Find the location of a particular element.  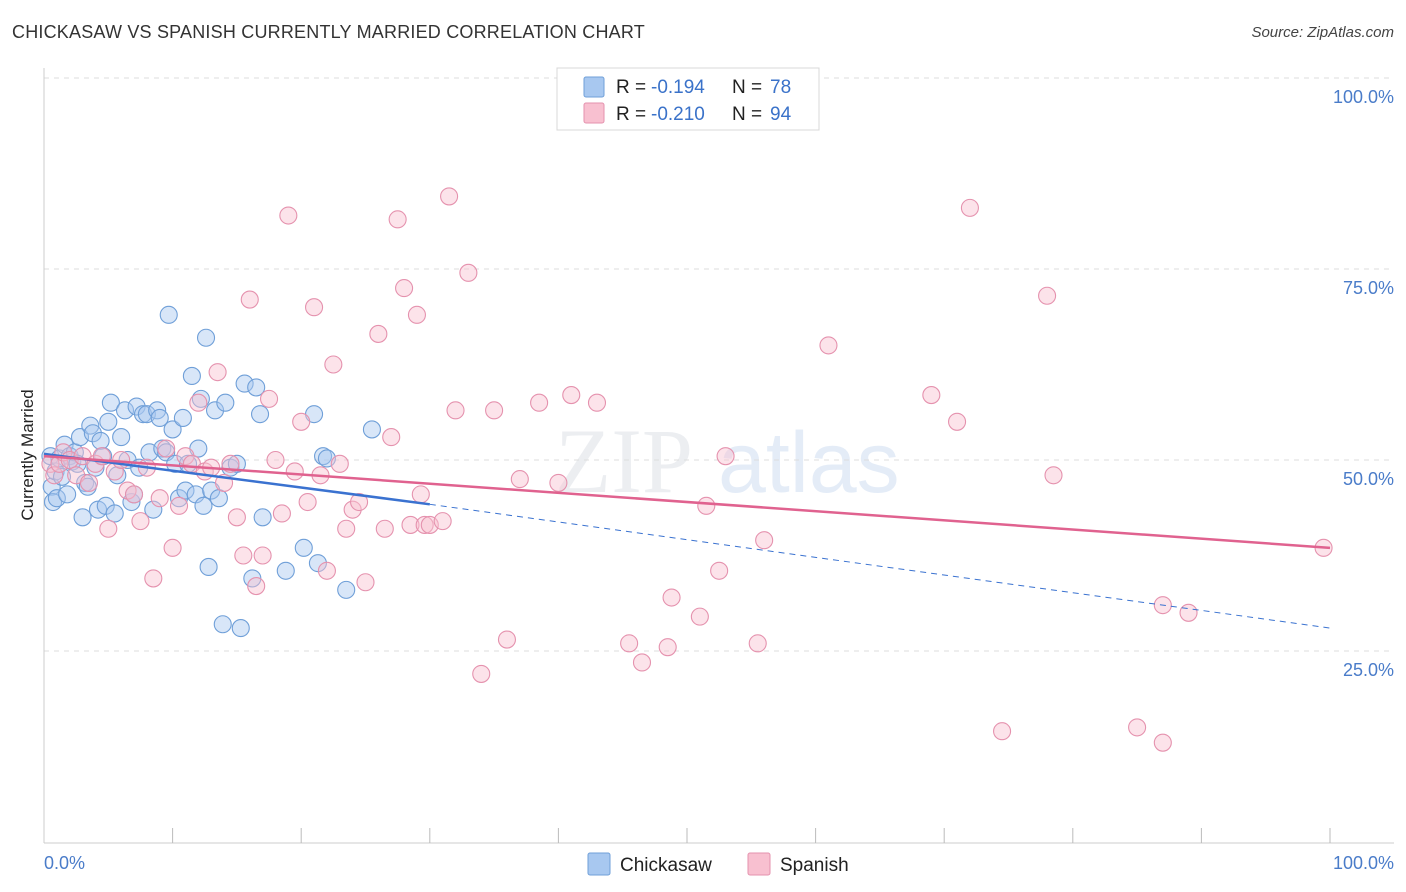

legend-swatch-chickasaw is located at coordinates (594, 87).